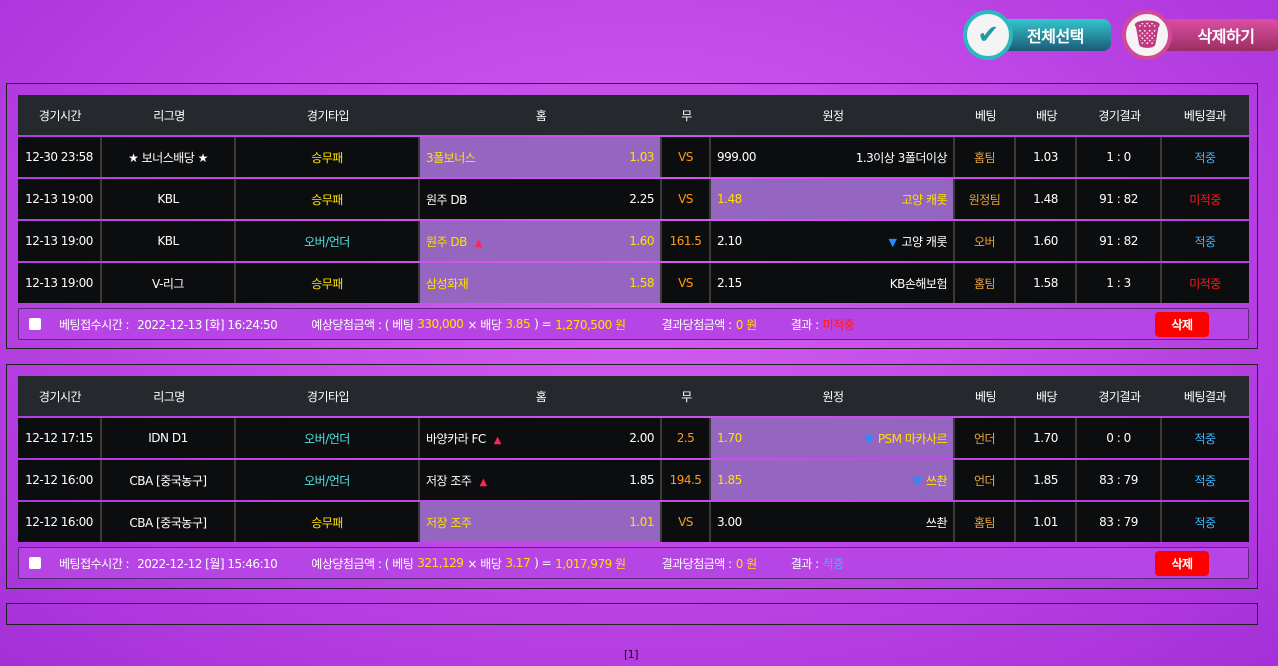 This screenshot has width=1278, height=666. I want to click on match-score: 83 : 79, so click(1119, 480).